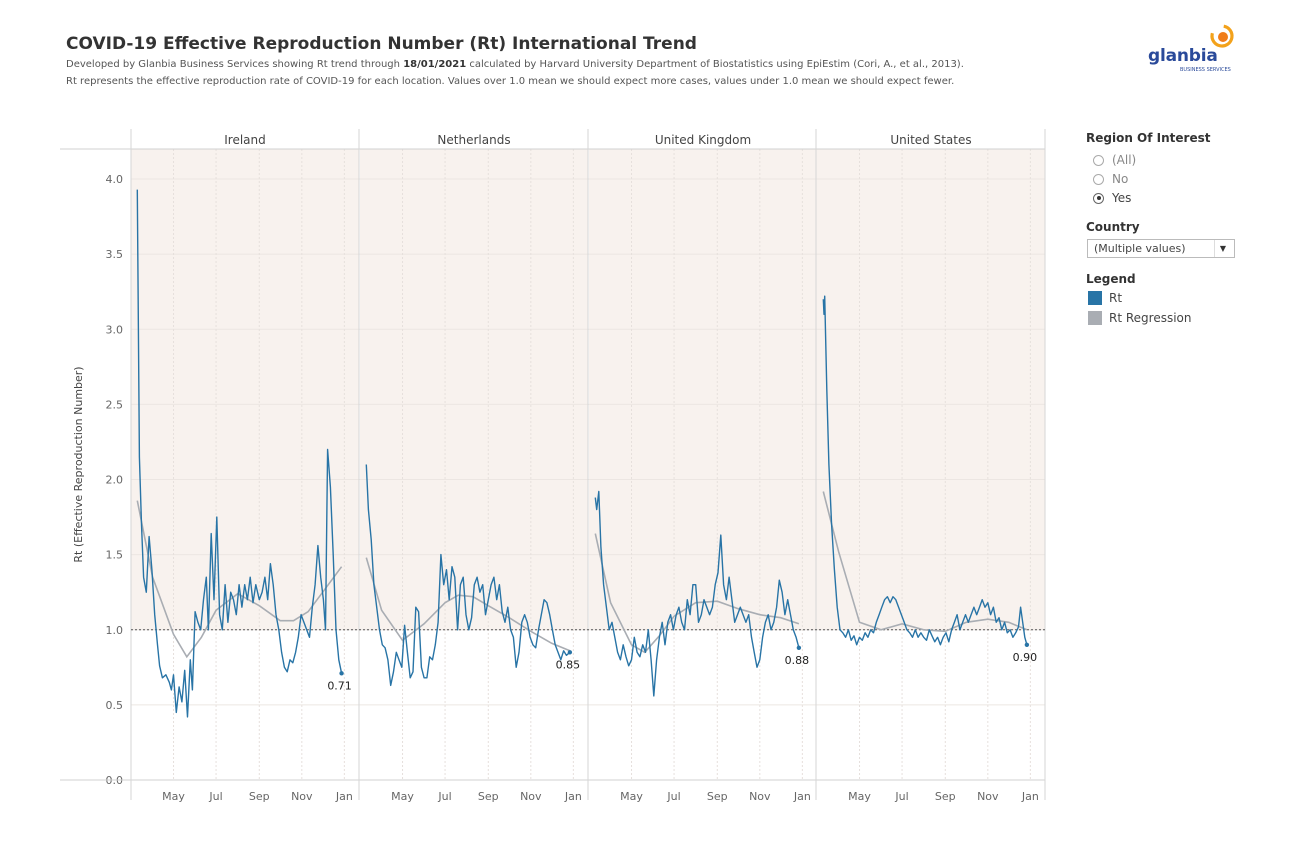  What do you see at coordinates (115, 480) in the screenshot?
I see `y-tick-label: 2.0` at bounding box center [115, 480].